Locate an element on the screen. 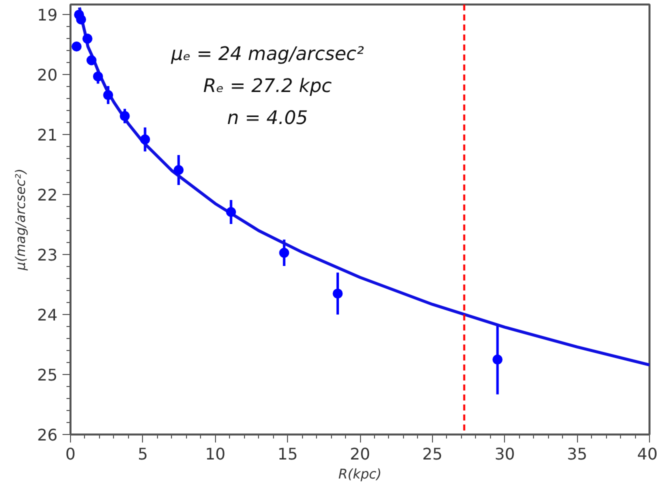 This screenshot has width=657, height=485. y-tick-label: 26 is located at coordinates (47, 435).